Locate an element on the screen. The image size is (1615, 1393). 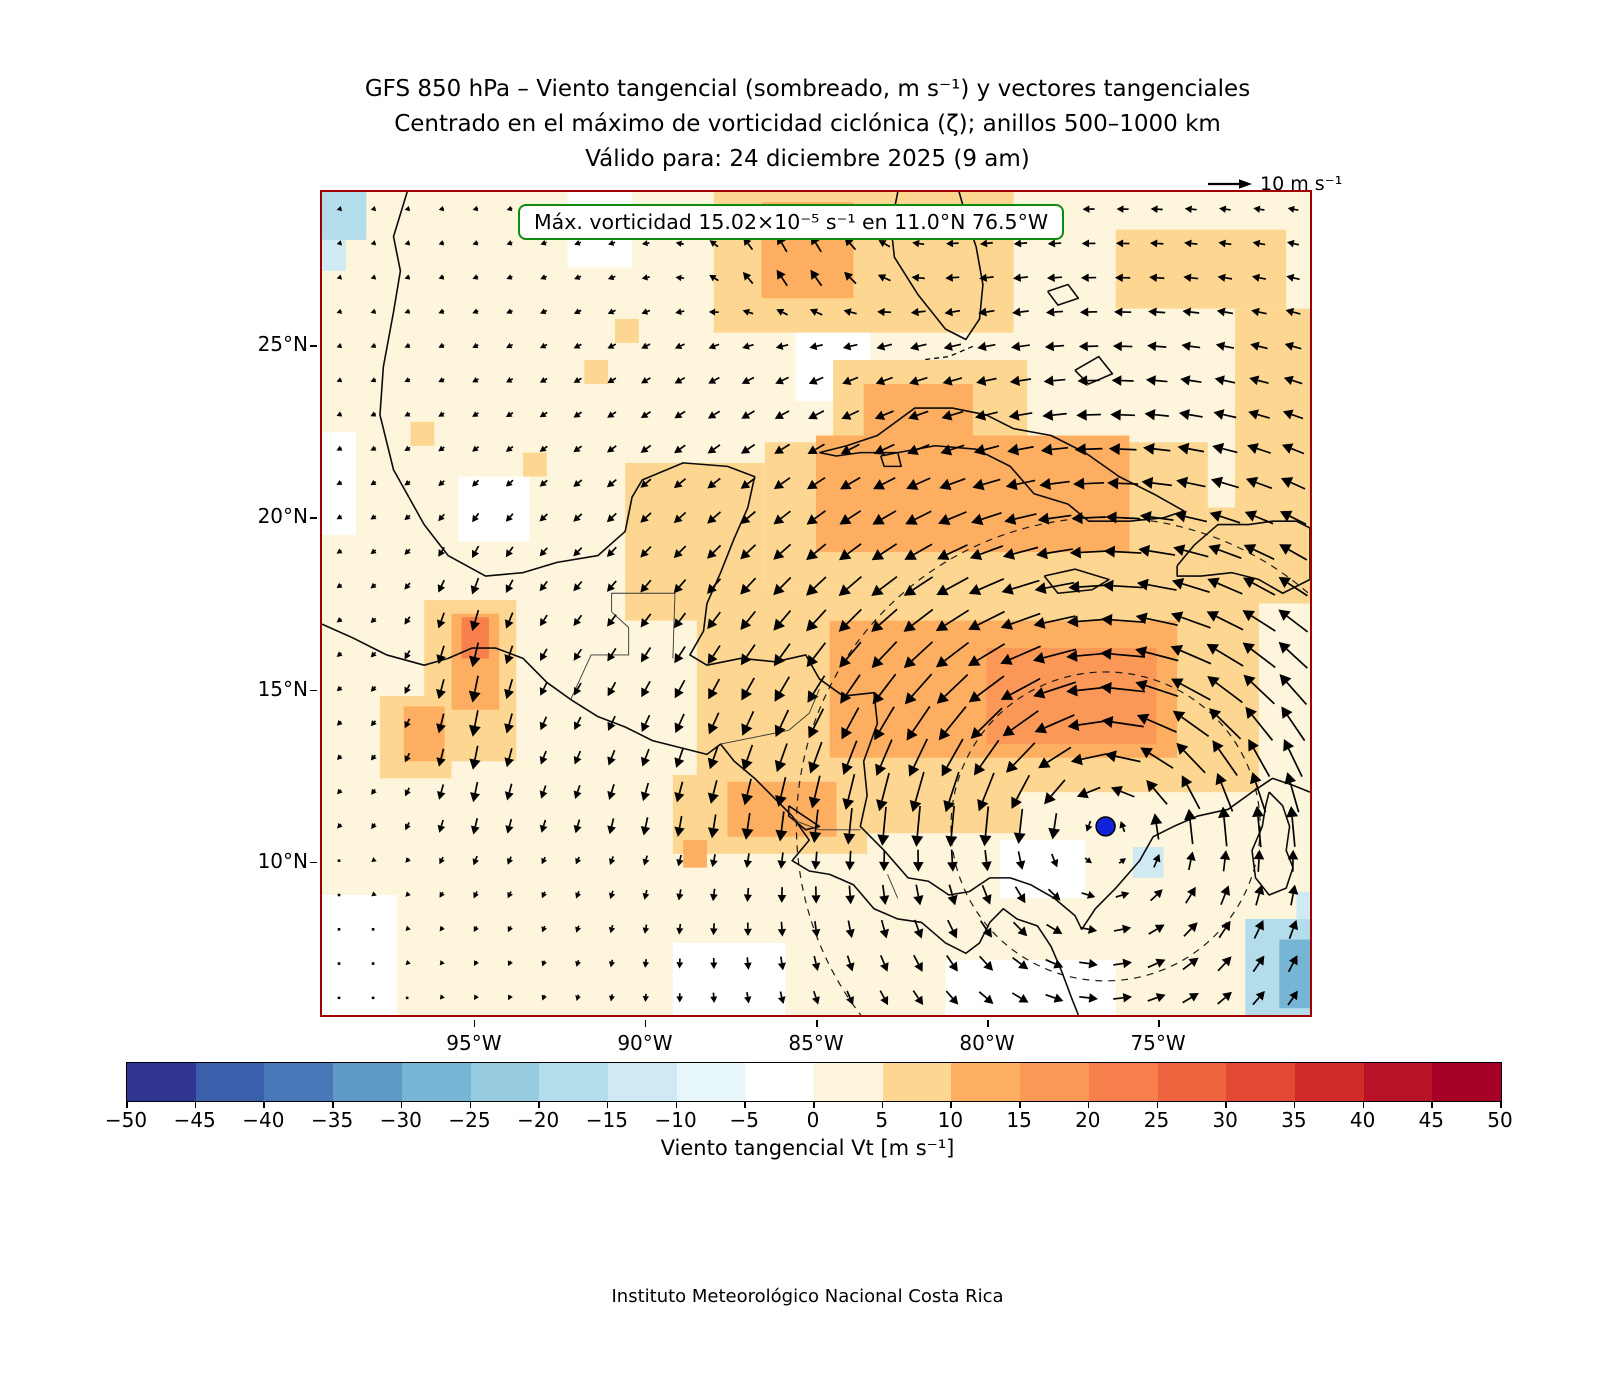
colorbar-tick-label: 30 is located at coordinates (1225, 1120).